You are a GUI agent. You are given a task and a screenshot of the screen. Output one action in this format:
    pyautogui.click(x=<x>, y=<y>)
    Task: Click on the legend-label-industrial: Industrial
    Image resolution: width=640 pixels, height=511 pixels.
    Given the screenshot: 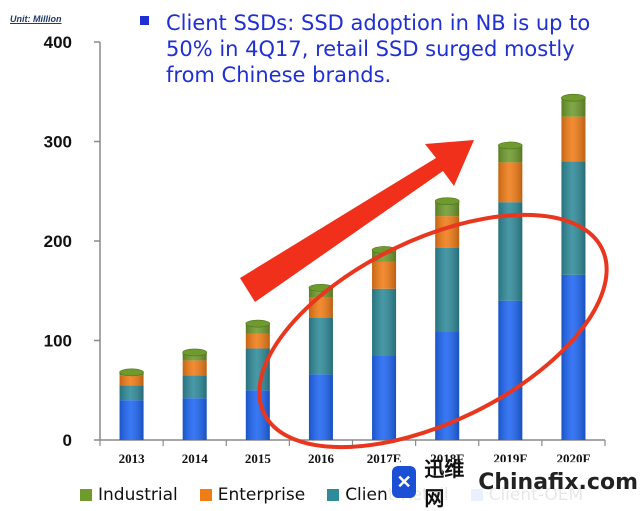 What is the action you would take?
    pyautogui.click(x=138, y=495)
    